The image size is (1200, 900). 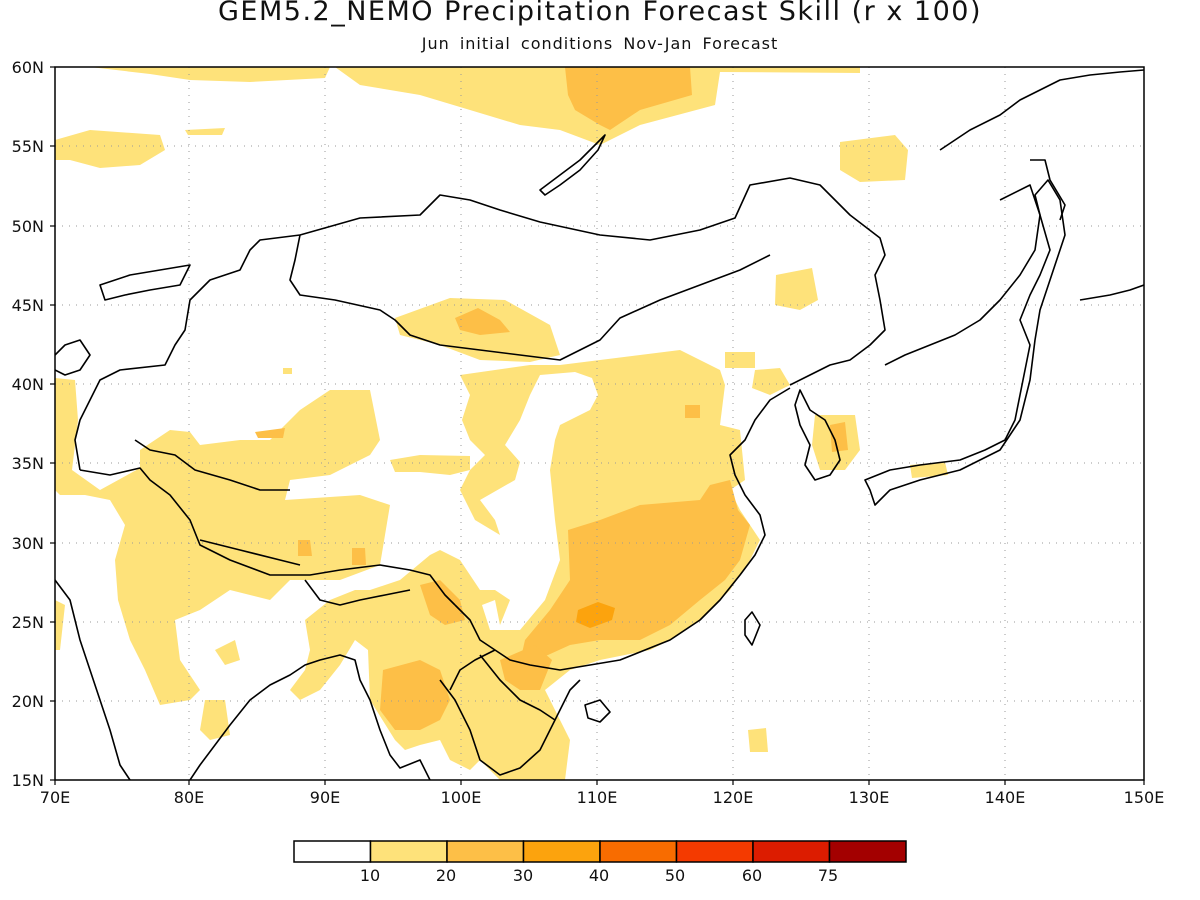 What do you see at coordinates (28, 463) in the screenshot?
I see `lat-label: 35N` at bounding box center [28, 463].